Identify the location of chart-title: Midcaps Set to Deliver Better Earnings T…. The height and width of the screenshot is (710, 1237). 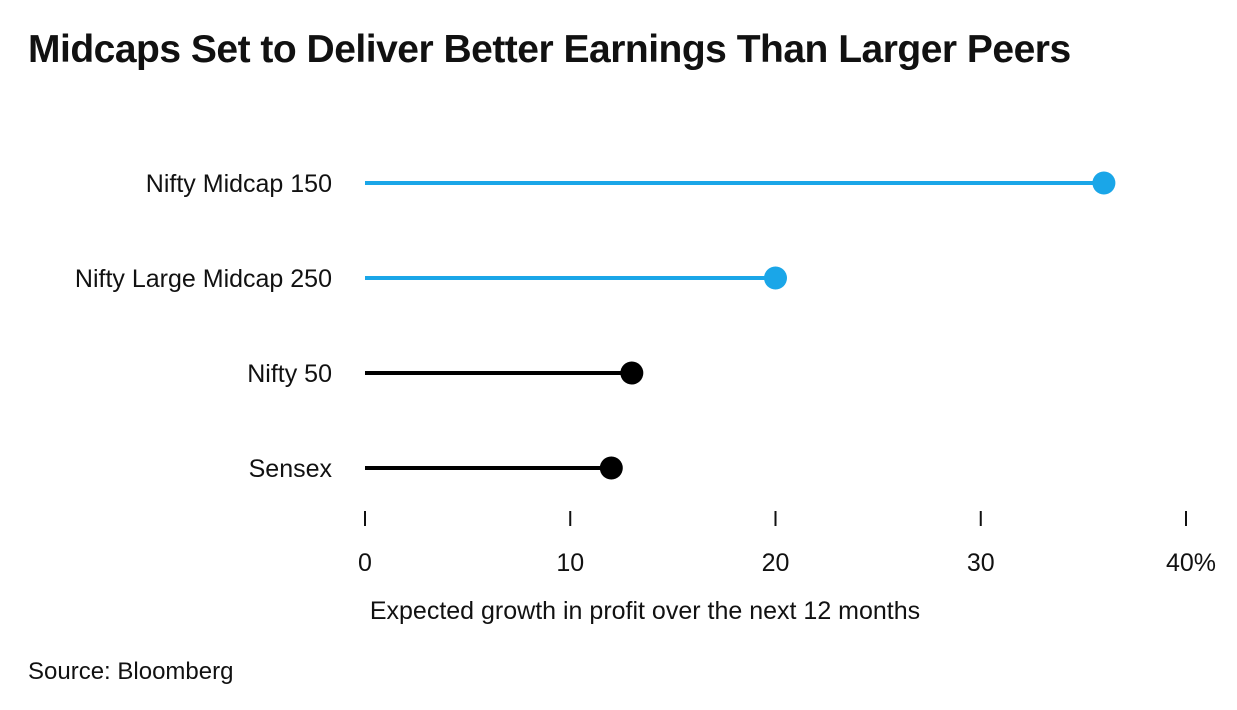
(549, 49).